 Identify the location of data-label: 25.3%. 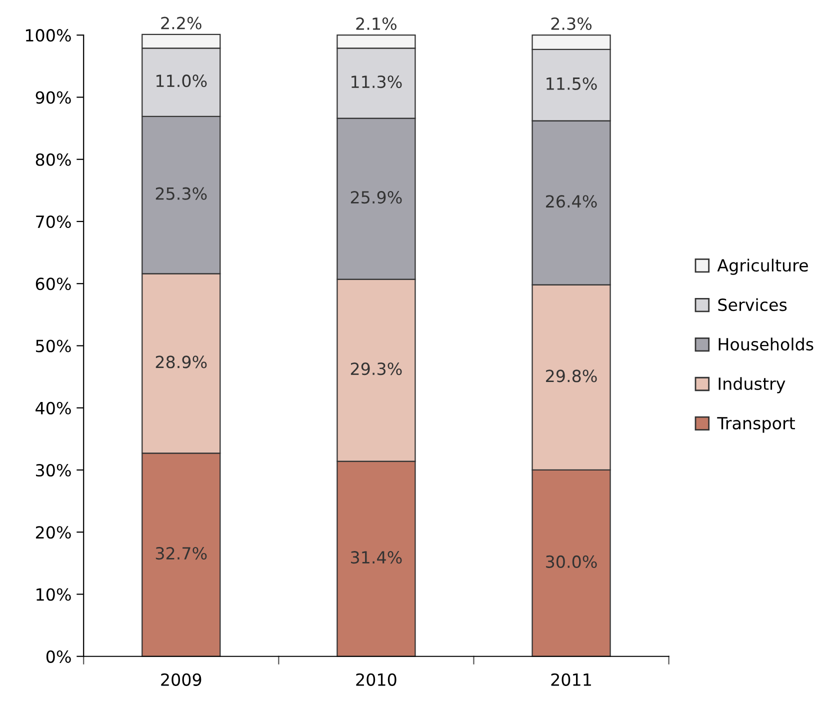
(181, 193).